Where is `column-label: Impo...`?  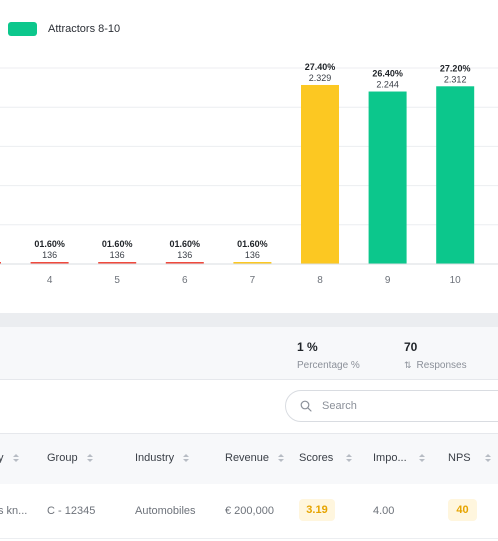
column-label: Impo... is located at coordinates (390, 458).